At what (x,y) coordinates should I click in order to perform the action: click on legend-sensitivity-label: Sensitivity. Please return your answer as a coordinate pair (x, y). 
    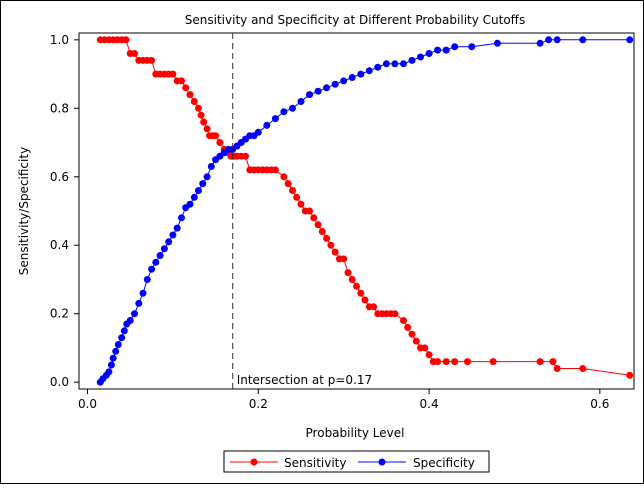
    Looking at the image, I should click on (315, 463).